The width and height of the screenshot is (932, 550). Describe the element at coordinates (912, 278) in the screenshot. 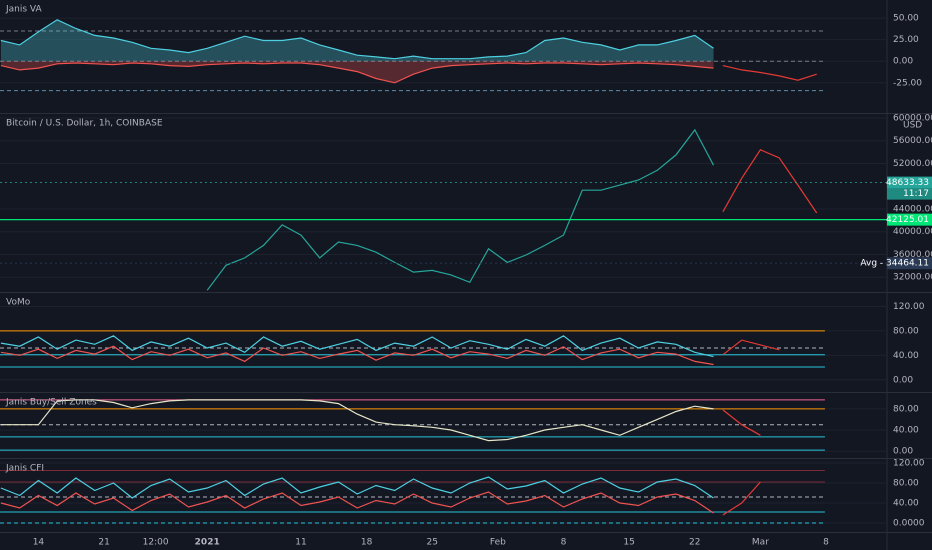

I see `y-tick-label: 32000.00` at that location.